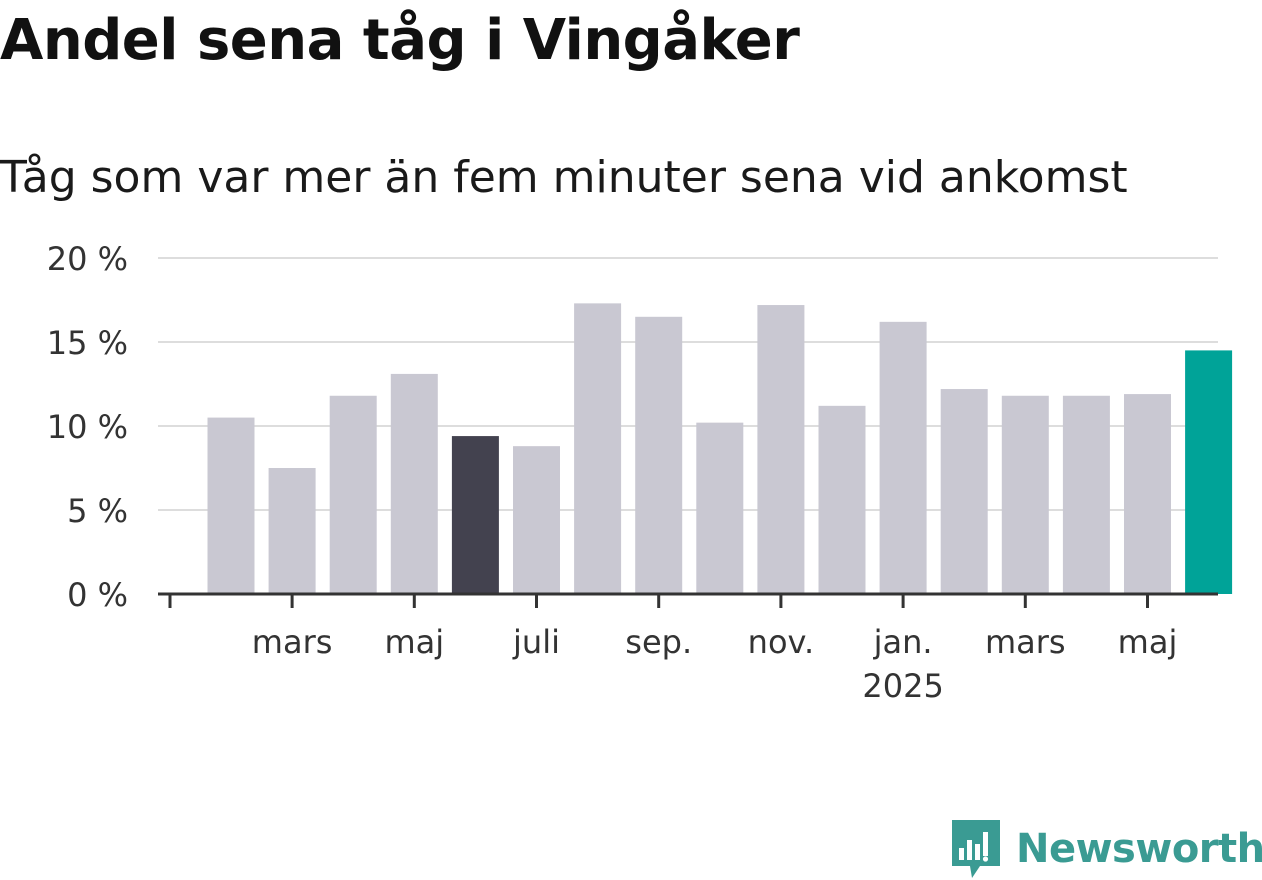 Image resolution: width=1262 pixels, height=880 pixels. Describe the element at coordinates (903, 642) in the screenshot. I see `x-tick-label: jan.` at that location.